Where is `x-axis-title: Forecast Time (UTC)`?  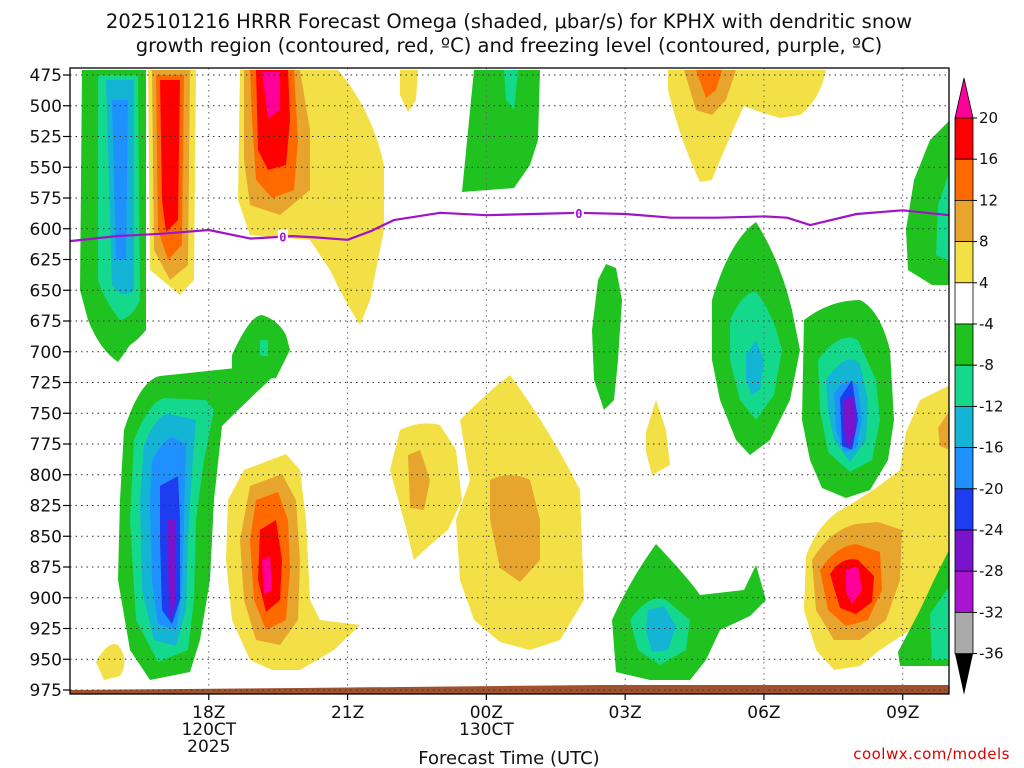 x-axis-title: Forecast Time (UTC) is located at coordinates (508, 758).